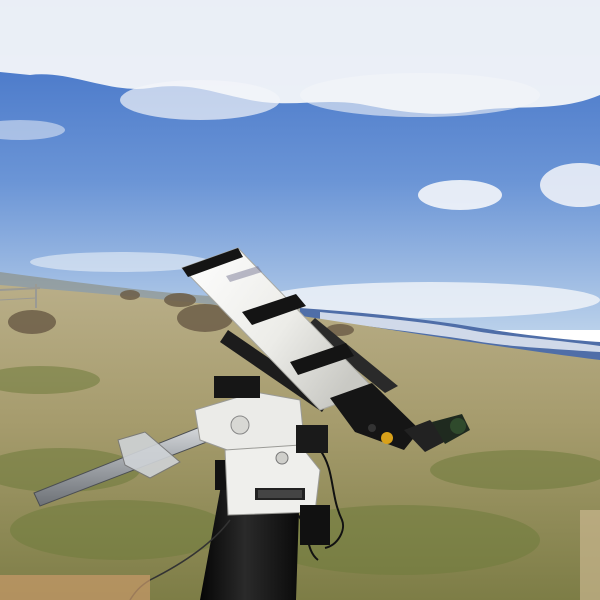 This screenshot has height=600, width=600. What do you see at coordinates (20, 296) in the screenshot?
I see `fence` at bounding box center [20, 296].